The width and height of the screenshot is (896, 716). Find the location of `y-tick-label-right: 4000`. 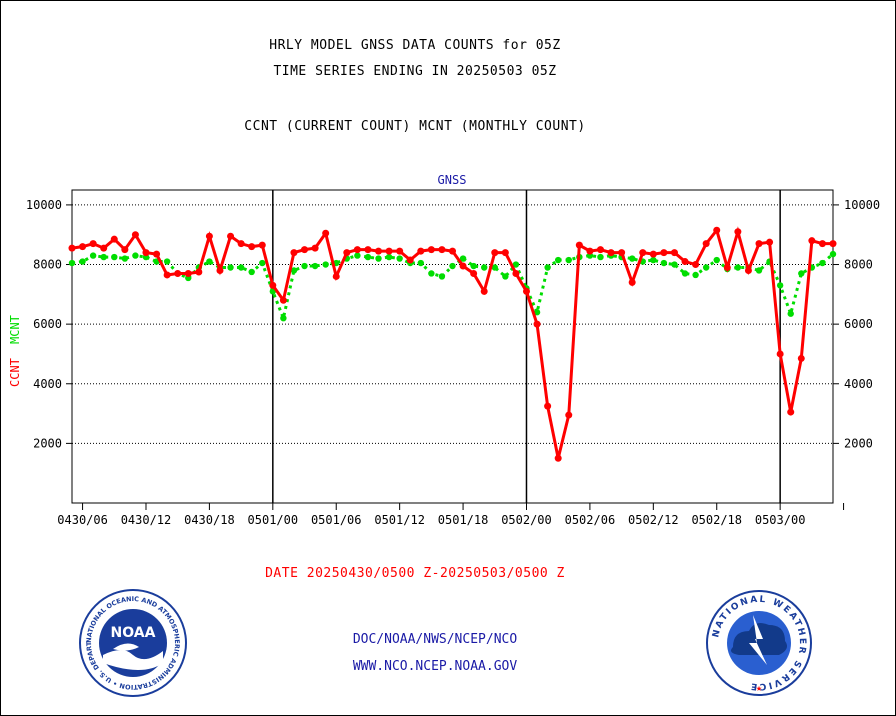

y-tick-label-right: 4000 is located at coordinates (858, 384).